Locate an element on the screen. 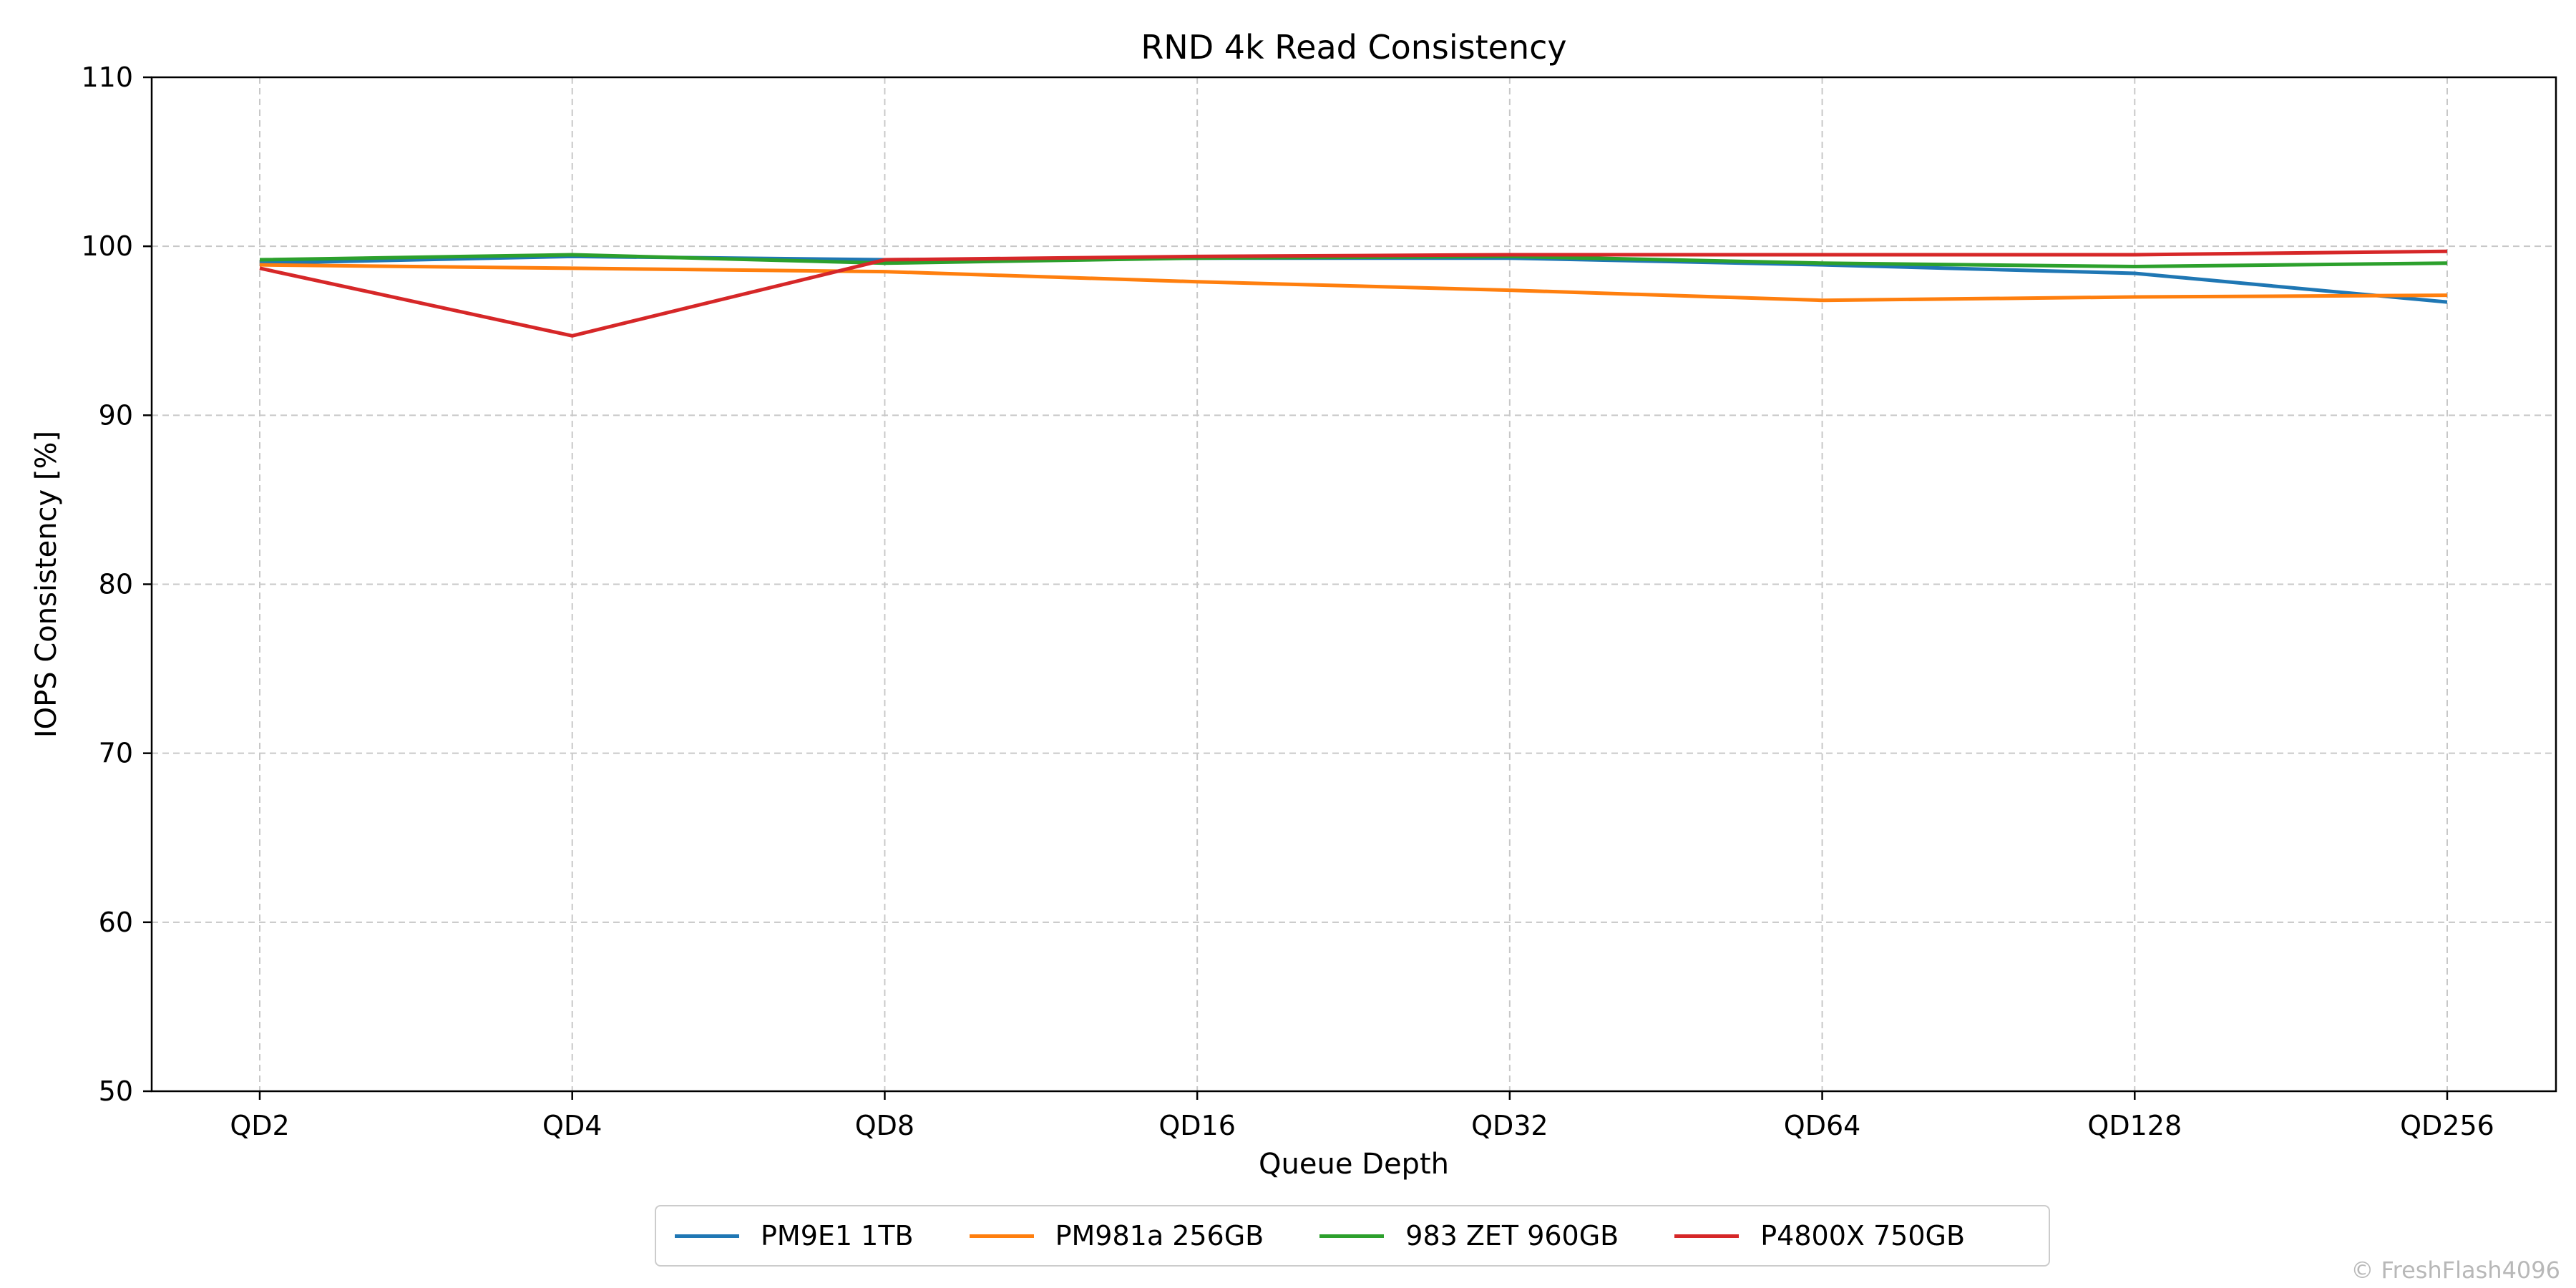 The height and width of the screenshot is (1288, 2576). legend-item: P4800X 750GB is located at coordinates (1819, 1236).